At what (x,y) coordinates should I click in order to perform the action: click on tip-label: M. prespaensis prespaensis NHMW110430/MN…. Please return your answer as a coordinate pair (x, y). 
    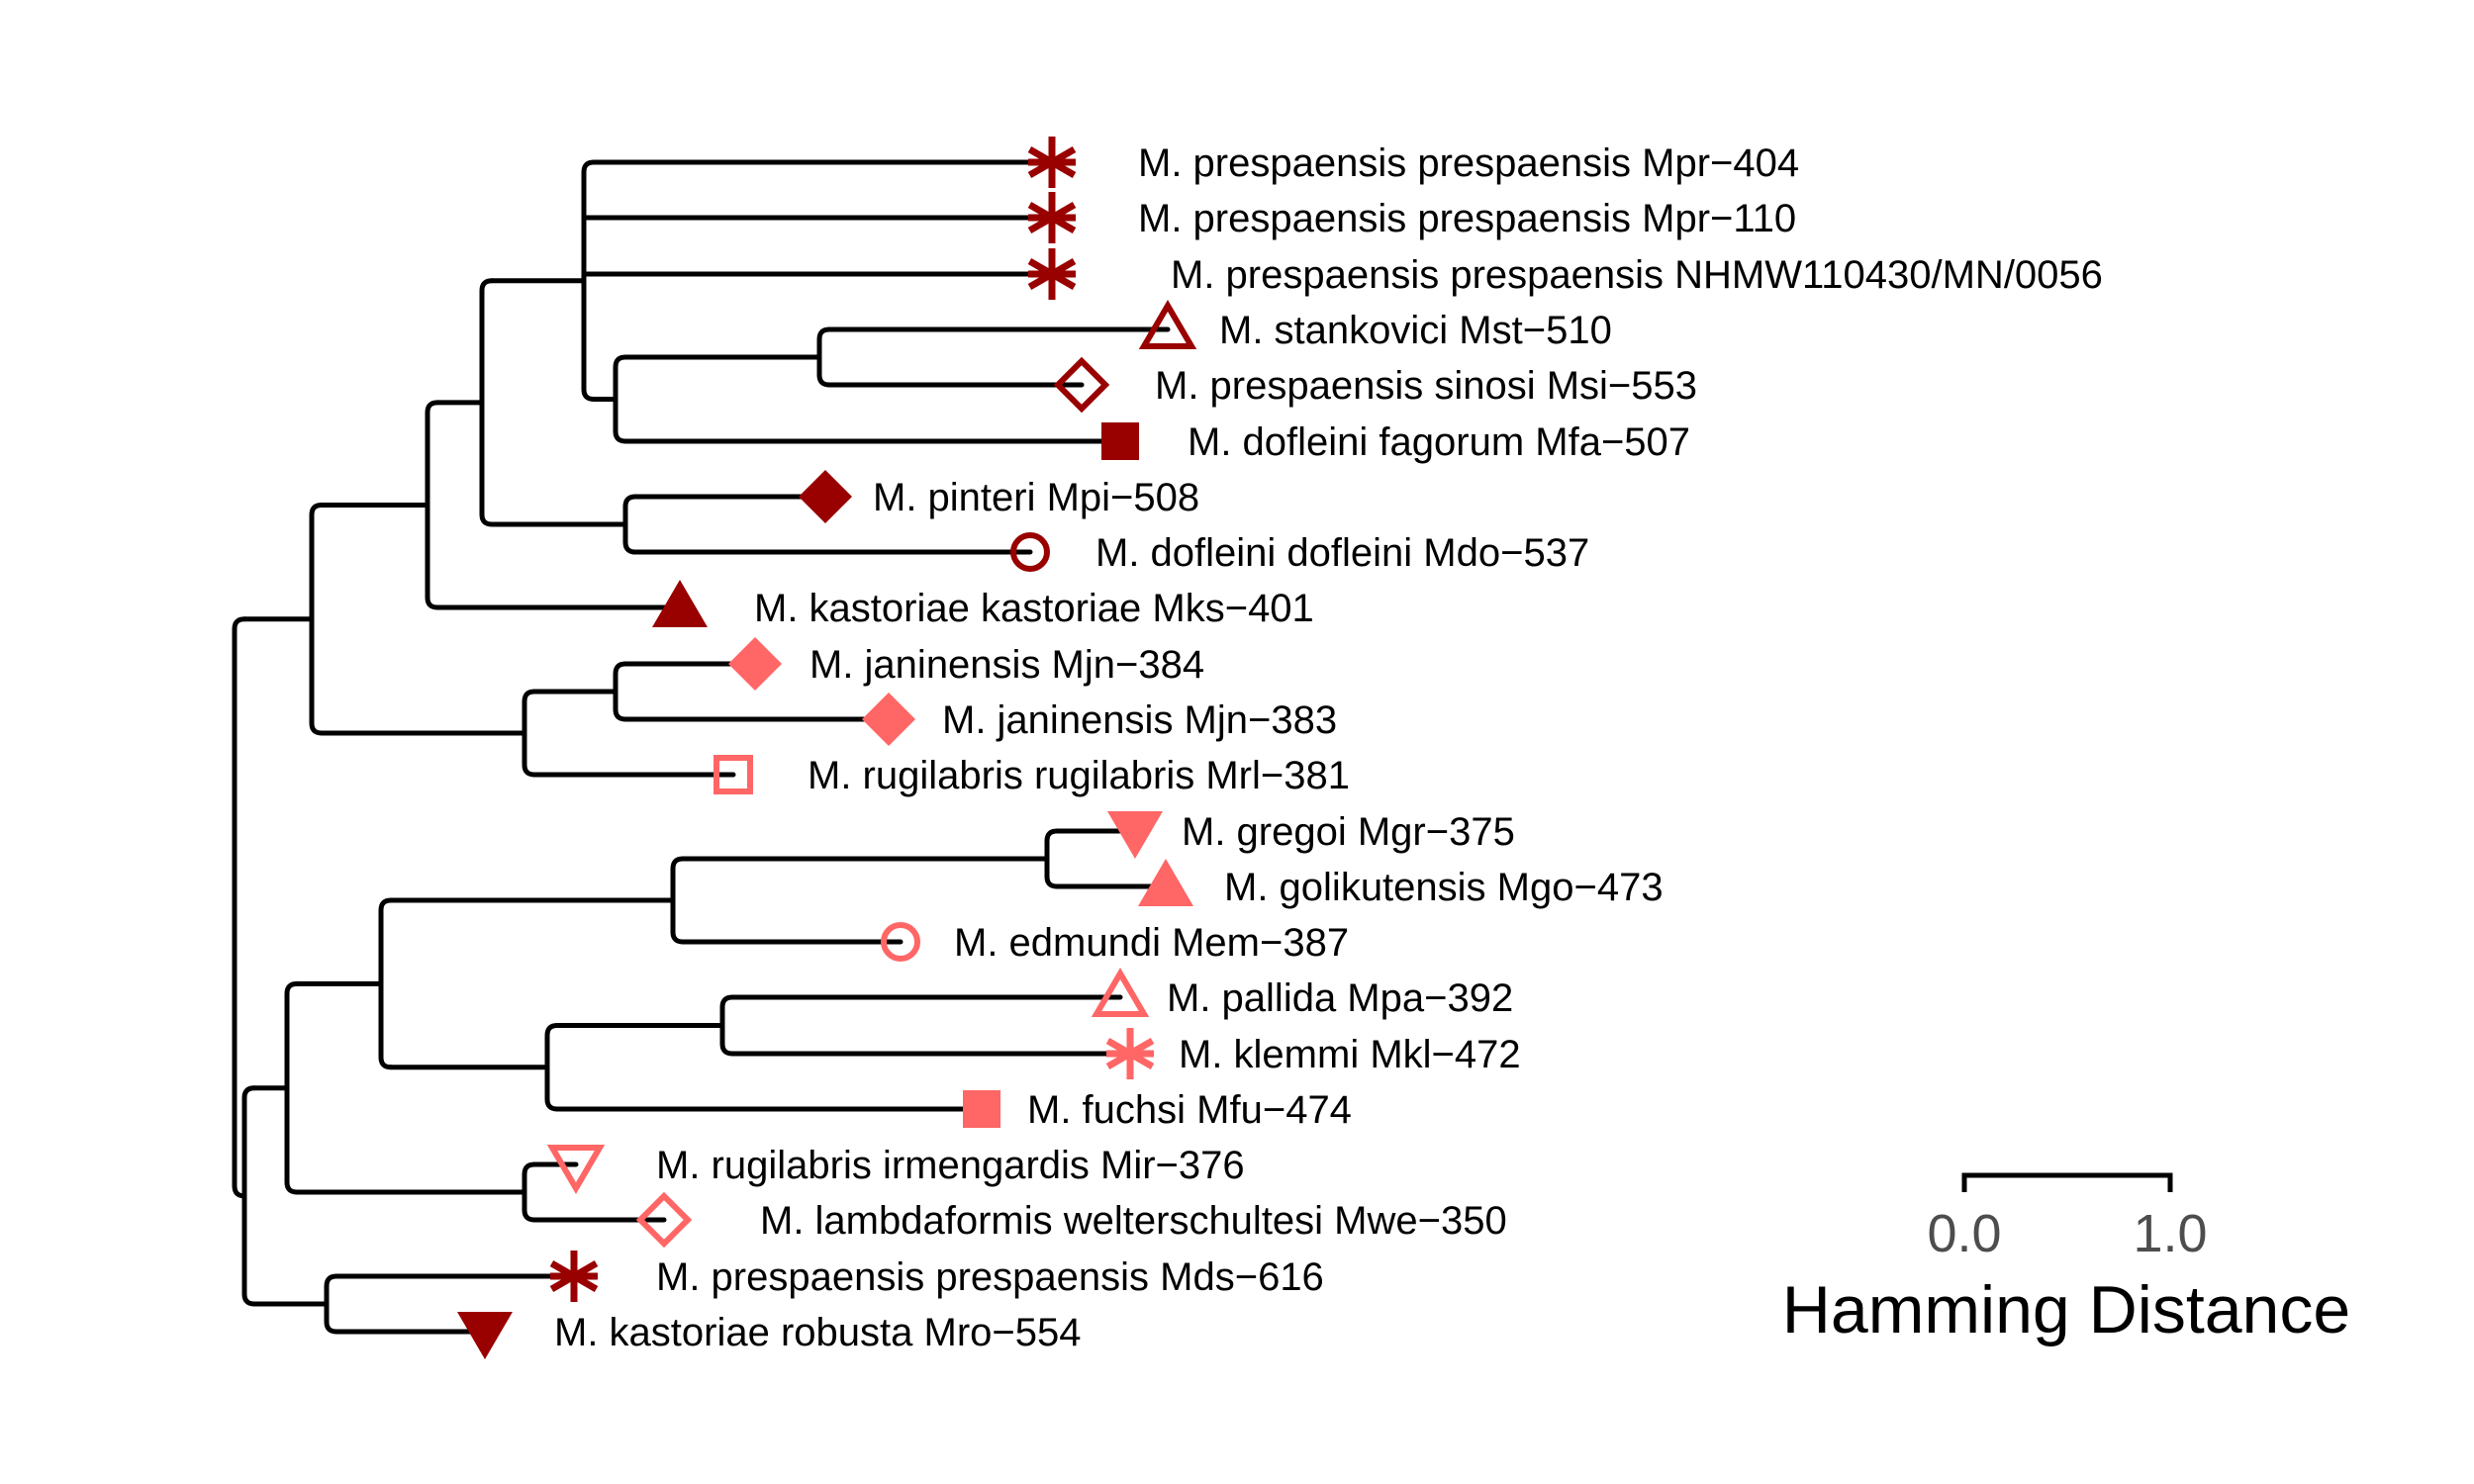
    Looking at the image, I should click on (1637, 275).